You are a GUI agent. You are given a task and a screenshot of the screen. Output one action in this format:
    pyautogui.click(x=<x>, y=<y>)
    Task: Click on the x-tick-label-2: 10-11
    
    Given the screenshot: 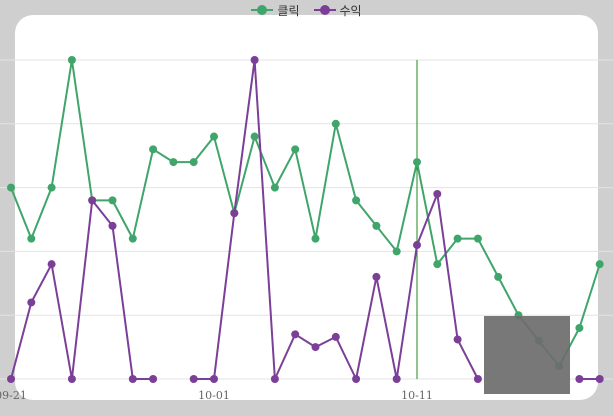 What is the action you would take?
    pyautogui.click(x=417, y=395)
    